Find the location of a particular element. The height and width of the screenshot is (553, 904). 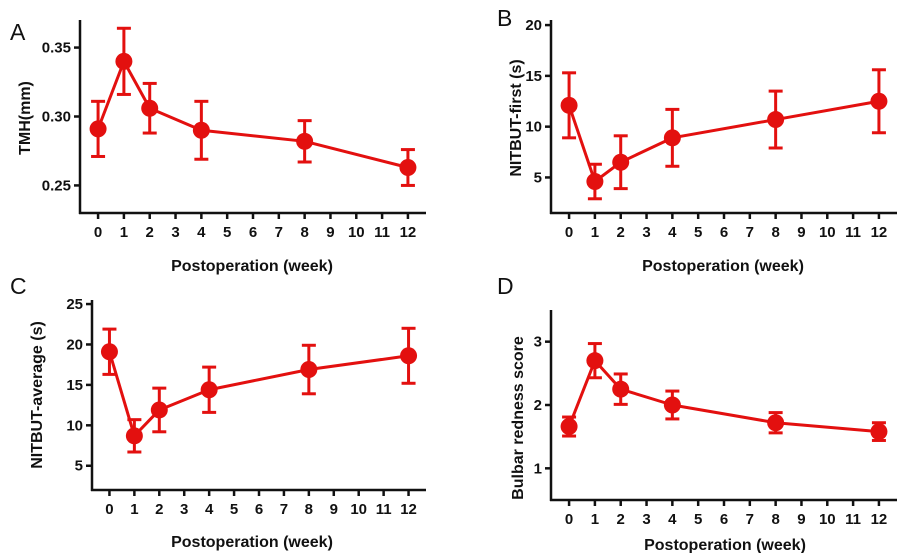

x-tick-label-a: 0 is located at coordinates (98, 232).